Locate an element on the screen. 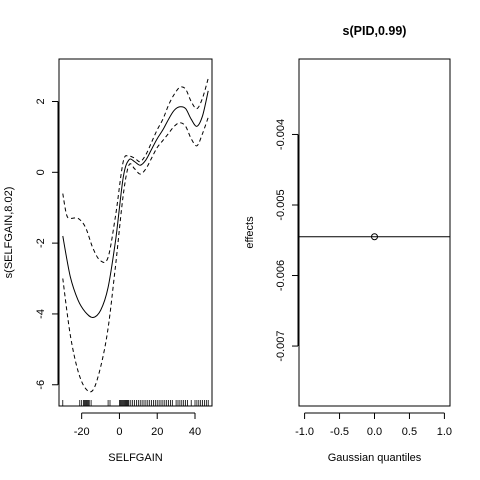  rug-marks is located at coordinates (135, 403).